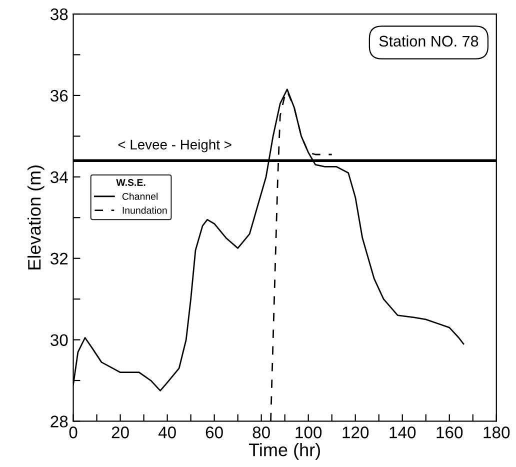 The width and height of the screenshot is (516, 467). What do you see at coordinates (497, 432) in the screenshot?
I see `x-tick-label: 180` at bounding box center [497, 432].